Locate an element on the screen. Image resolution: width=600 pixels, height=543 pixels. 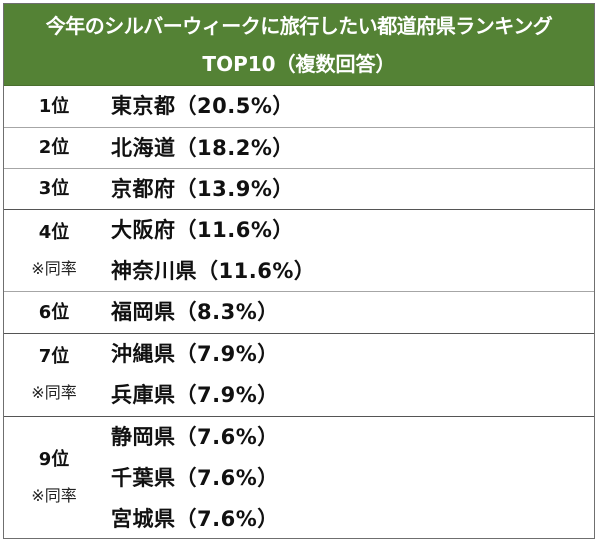
rank-group-1: 1位 東京都（20.5%） is located at coordinates (299, 107).